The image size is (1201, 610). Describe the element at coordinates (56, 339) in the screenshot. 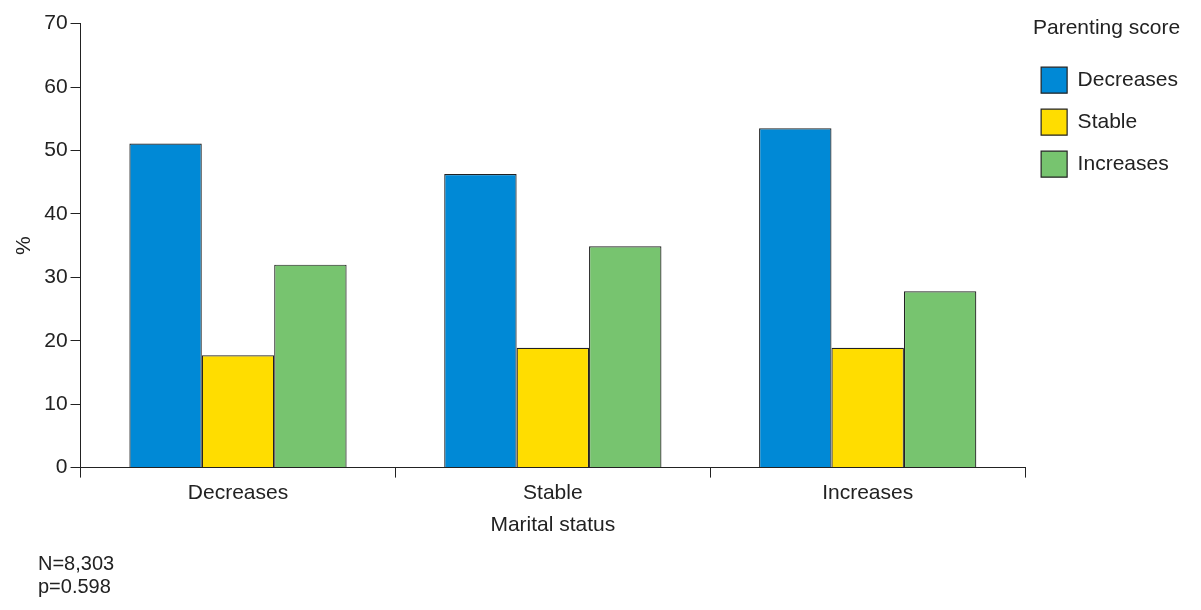

I see `y-tick-label: 20` at that location.